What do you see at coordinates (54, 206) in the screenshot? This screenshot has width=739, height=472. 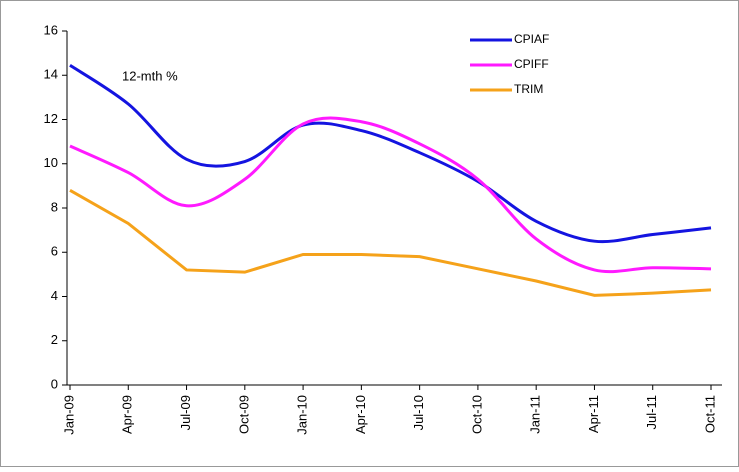 I see `y-tick-label: 8` at bounding box center [54, 206].